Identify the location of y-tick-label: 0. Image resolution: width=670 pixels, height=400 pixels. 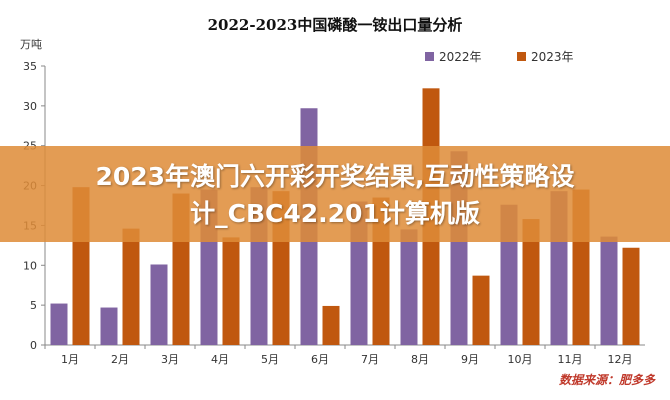
(33, 345).